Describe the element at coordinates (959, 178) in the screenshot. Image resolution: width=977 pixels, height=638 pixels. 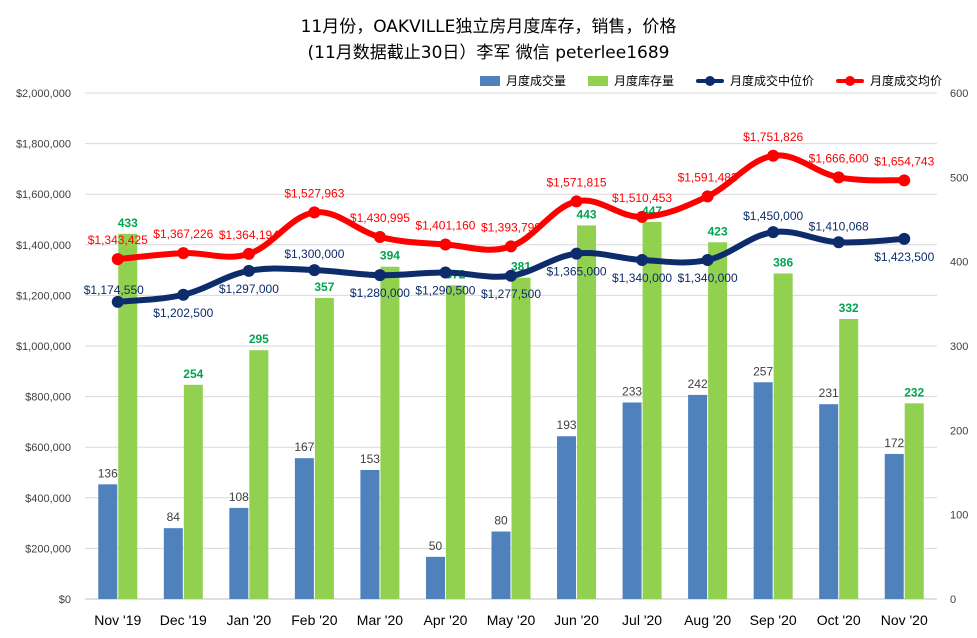
I see `right-axis-tick-label: 500` at that location.